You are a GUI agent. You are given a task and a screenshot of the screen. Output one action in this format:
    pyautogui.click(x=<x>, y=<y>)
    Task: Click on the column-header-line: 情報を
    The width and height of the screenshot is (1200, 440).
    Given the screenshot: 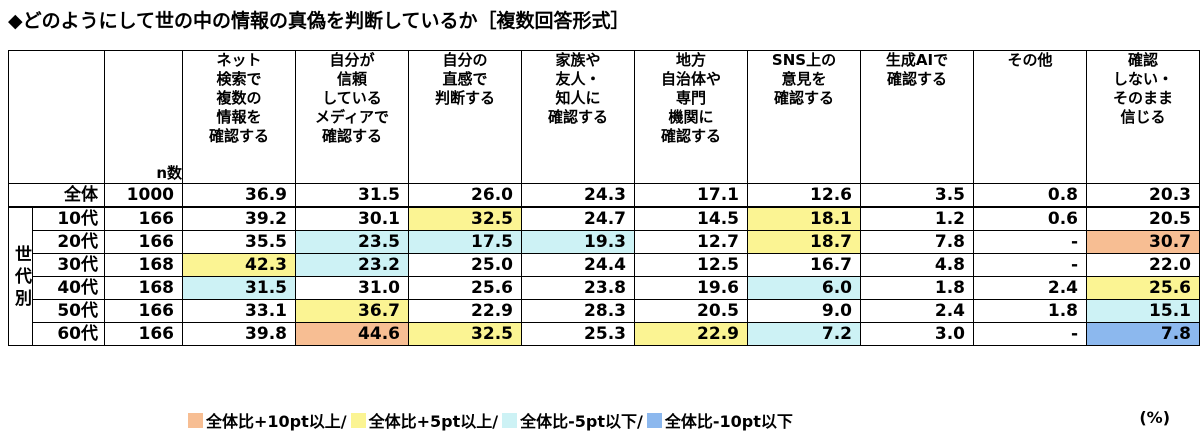 What is the action you would take?
    pyautogui.click(x=239, y=117)
    